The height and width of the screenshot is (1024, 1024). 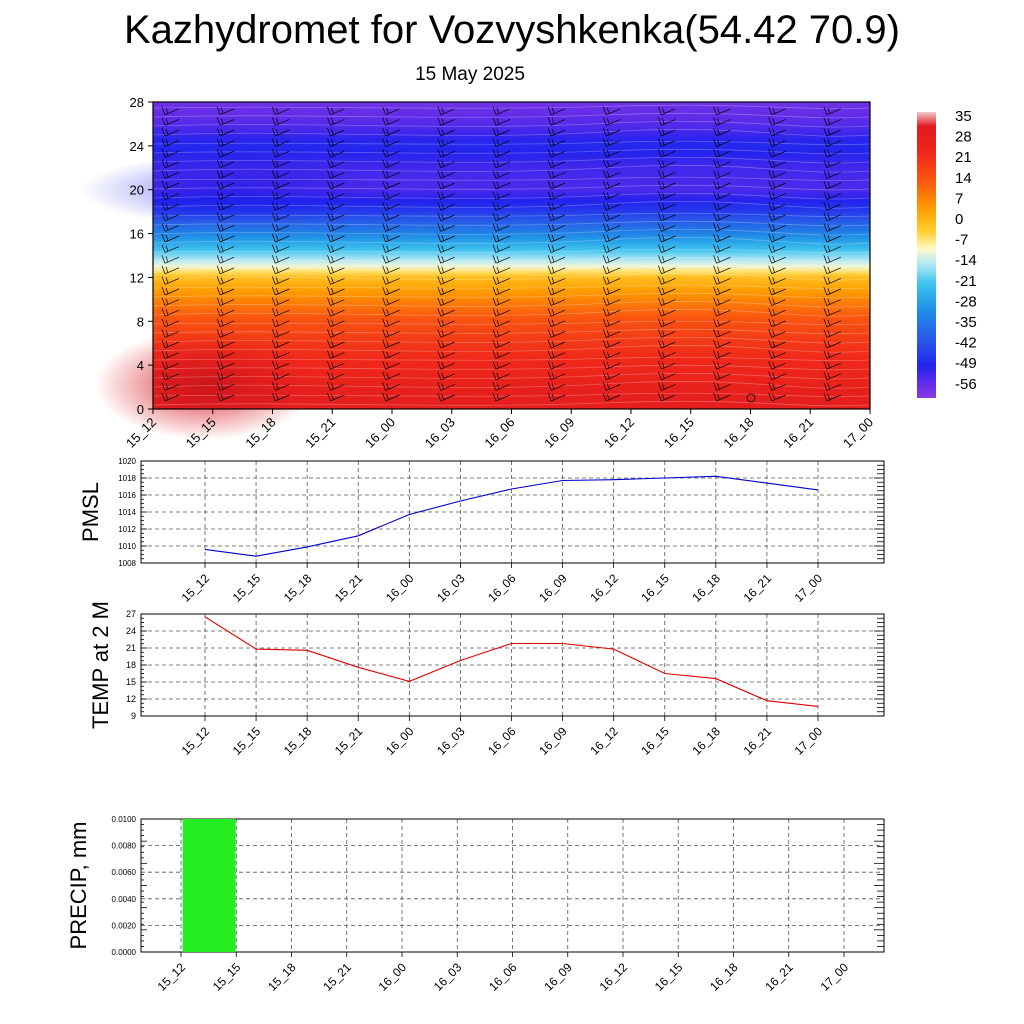 What do you see at coordinates (809, 588) in the screenshot?
I see `x-tick-label: 17_00` at bounding box center [809, 588].